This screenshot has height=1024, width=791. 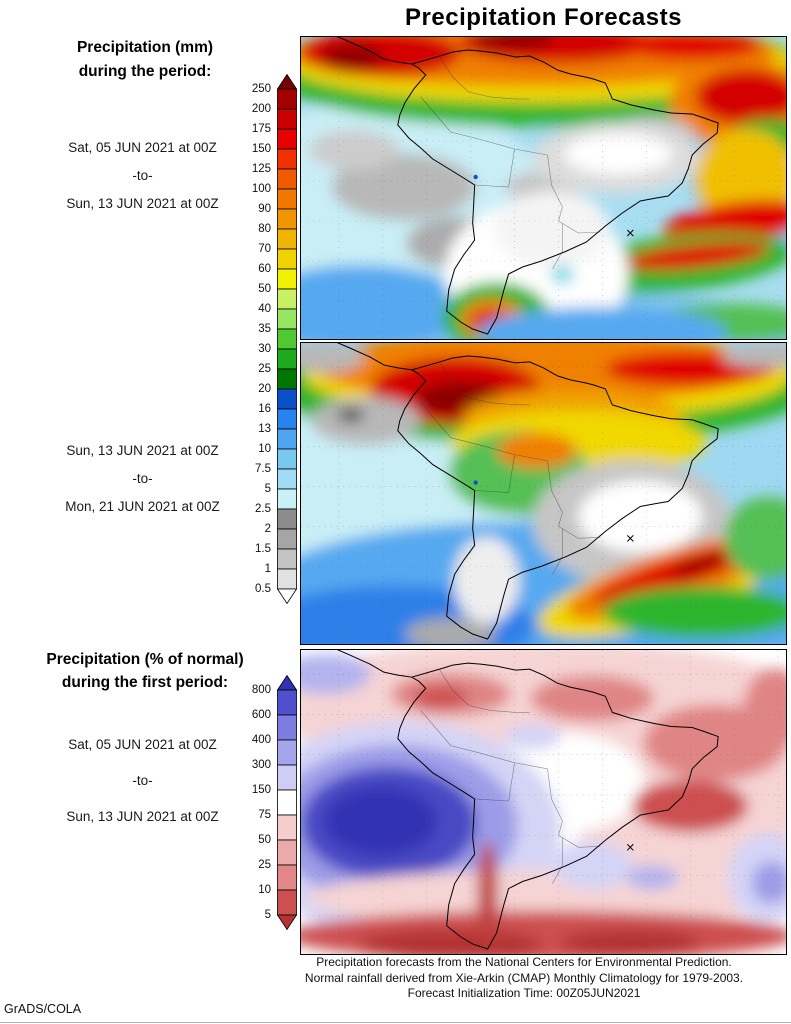 I want to click on colorbar-percent-labels: 800 600 400 300 150 75 50 25 10 5, so click(x=248, y=802).